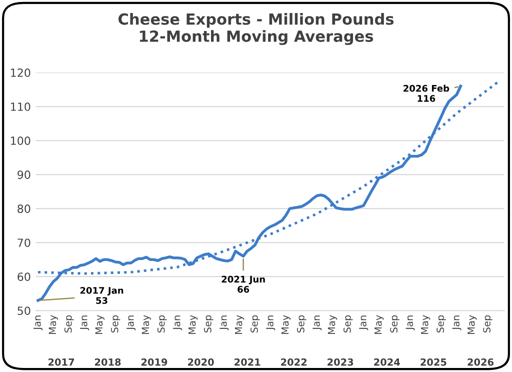  Describe the element at coordinates (107, 362) in the screenshot. I see `text: 2018` at that location.